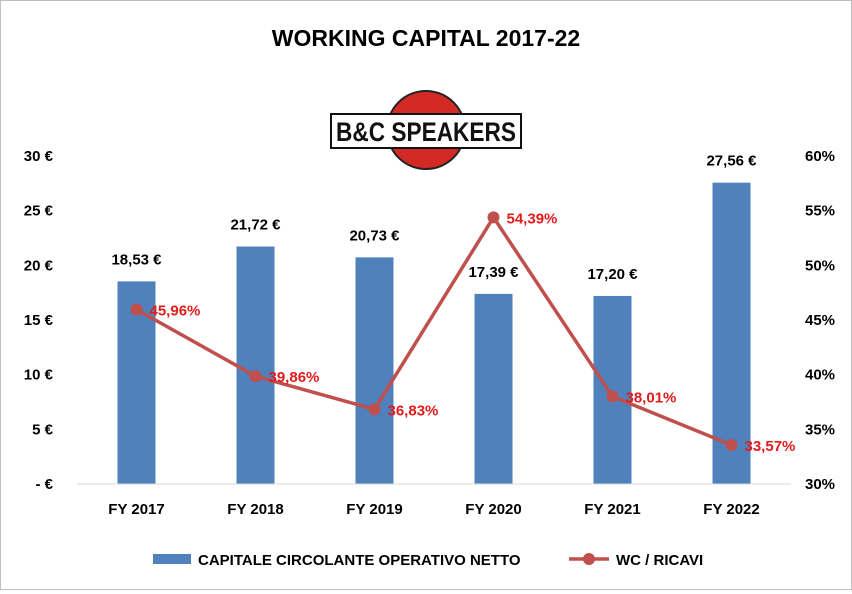  What do you see at coordinates (39, 375) in the screenshot?
I see `left-tick-label: 10 €` at bounding box center [39, 375].